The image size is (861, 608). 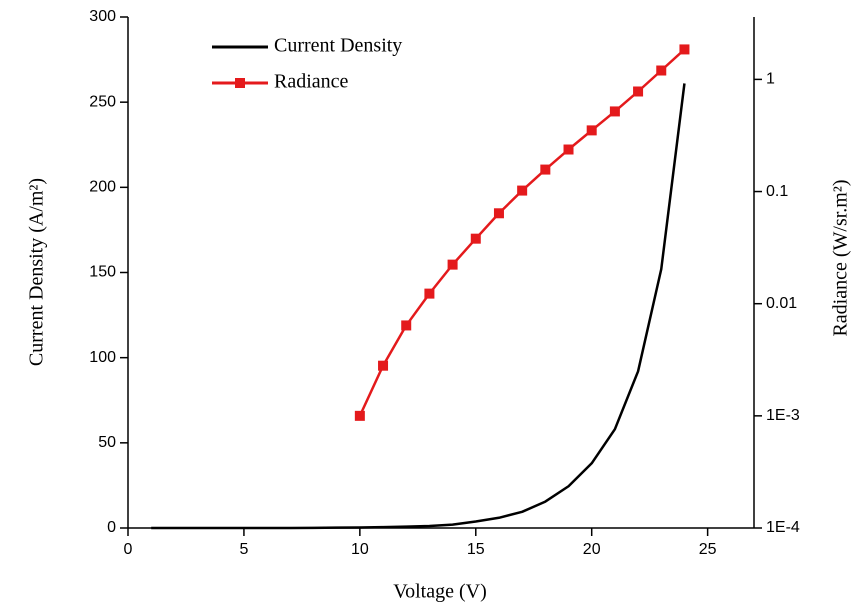 What do you see at coordinates (777, 191) in the screenshot?
I see `y2-tick-label: 0.1` at bounding box center [777, 191].